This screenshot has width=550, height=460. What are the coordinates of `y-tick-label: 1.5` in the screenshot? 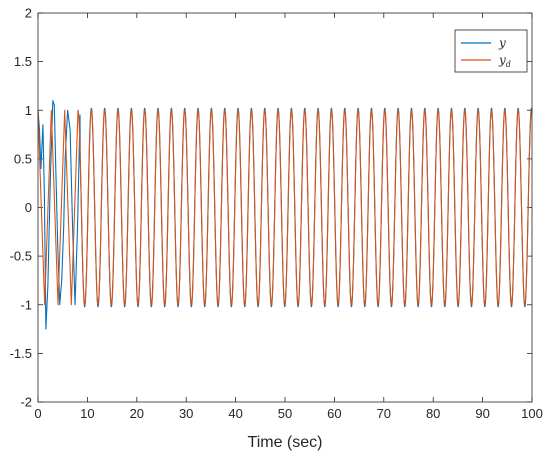 It's located at (23, 61).